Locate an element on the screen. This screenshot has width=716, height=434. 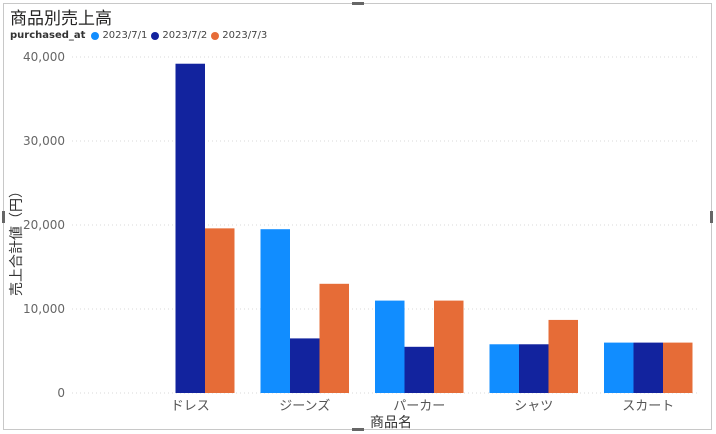
y-axis-title: 売上合計値（円） is located at coordinates (17, 240).